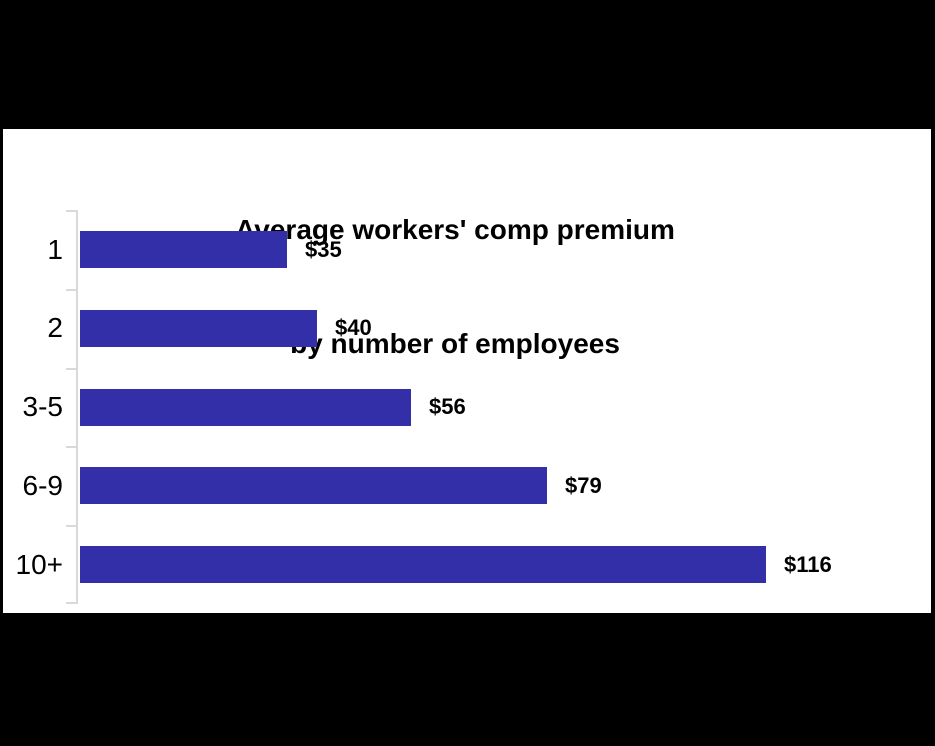 The width and height of the screenshot is (935, 746). I want to click on chart-title-line-1: Average workers' comp premium, so click(455, 229).